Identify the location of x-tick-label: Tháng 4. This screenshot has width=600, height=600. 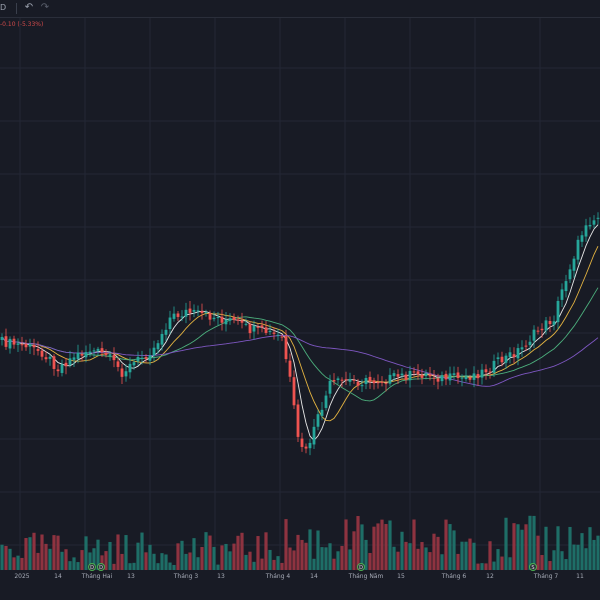
(278, 576).